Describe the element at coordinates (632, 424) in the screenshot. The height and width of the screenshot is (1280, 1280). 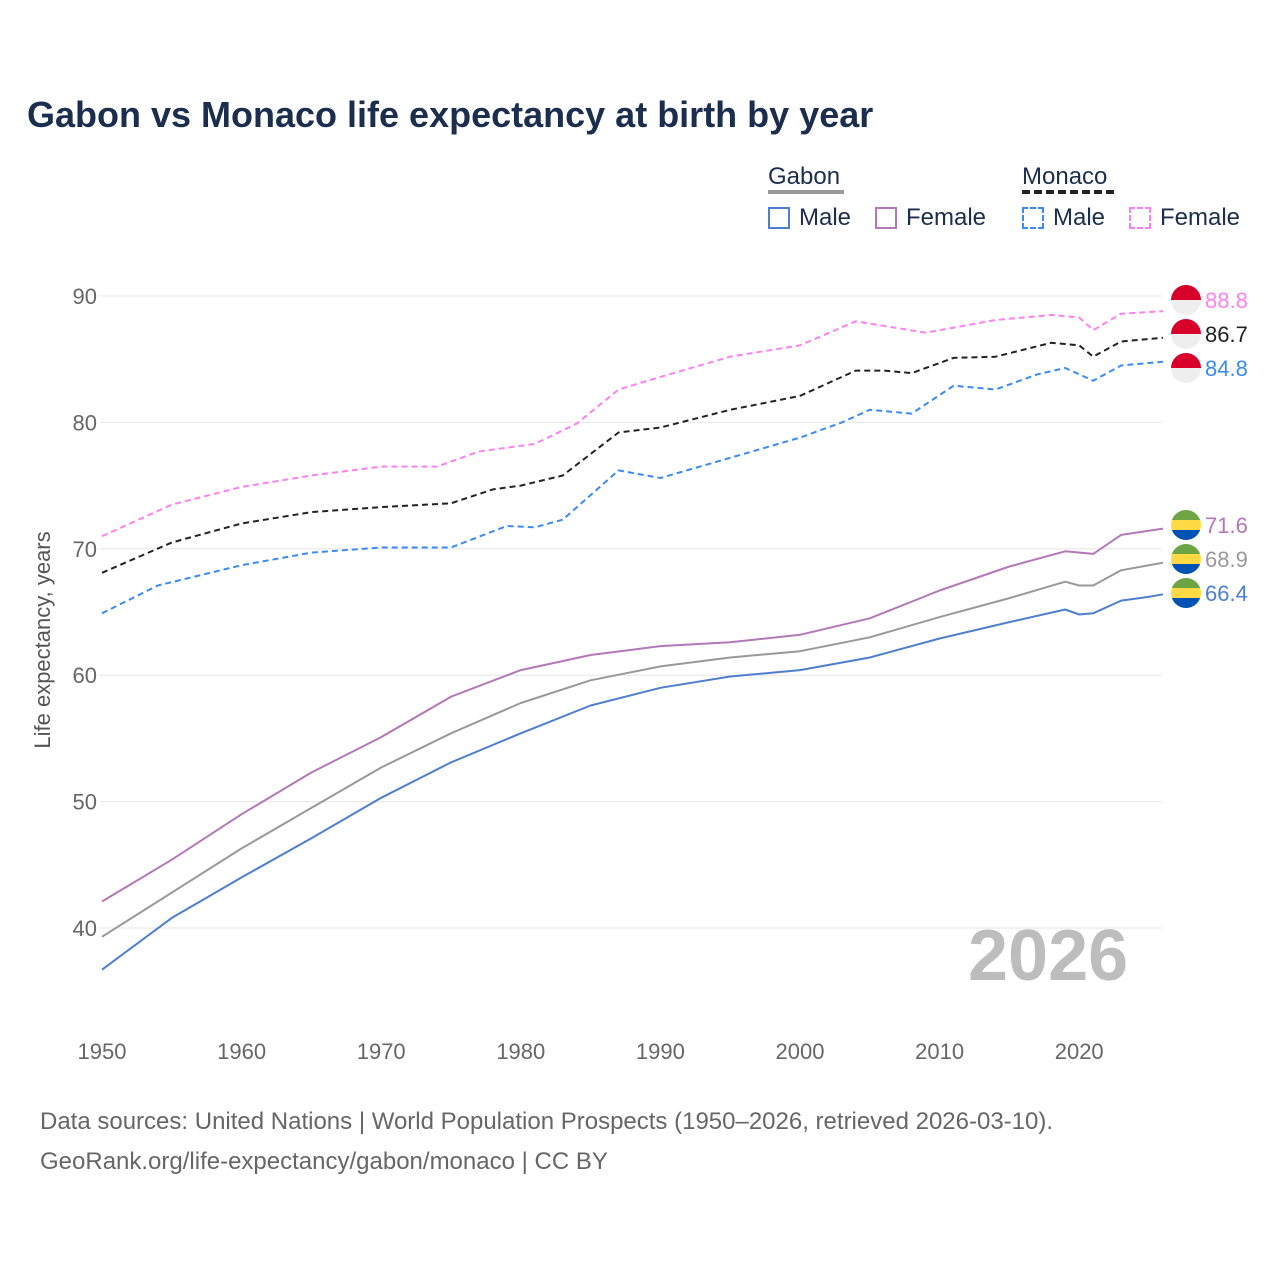
I see `series-line-monaco-female` at that location.